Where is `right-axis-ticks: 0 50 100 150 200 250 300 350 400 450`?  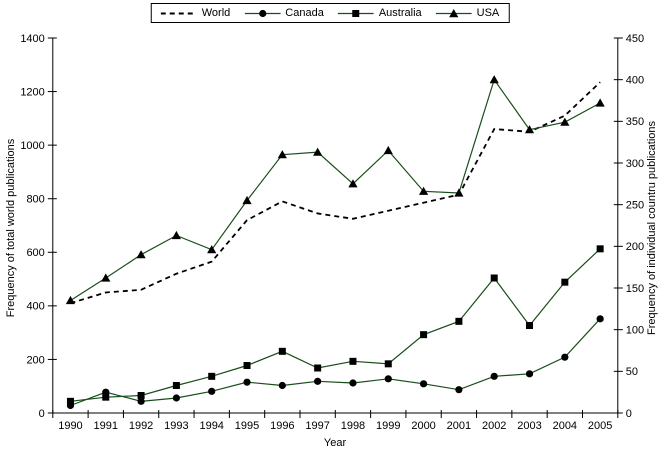 right-axis-ticks: 0 50 100 150 200 250 300 350 400 450 is located at coordinates (628, 226).